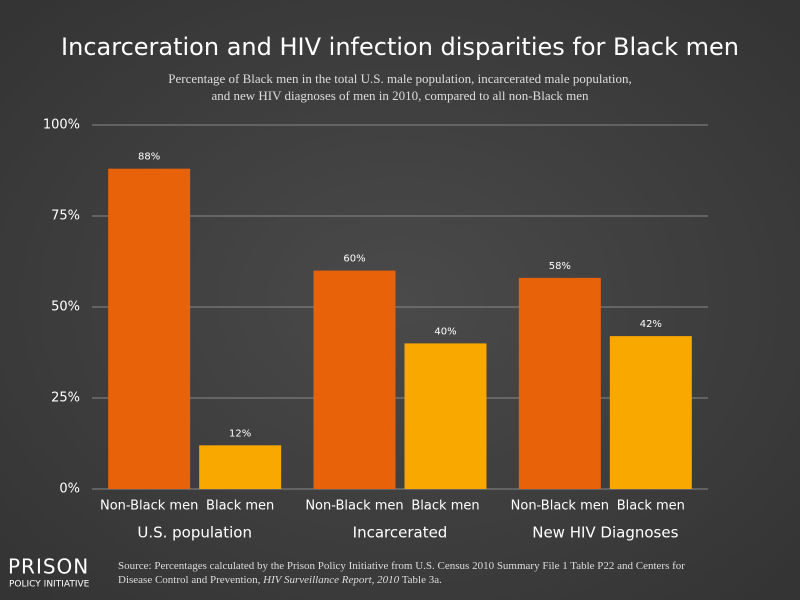 The width and height of the screenshot is (800, 600). I want to click on y-tick-label: 50%, so click(65, 307).